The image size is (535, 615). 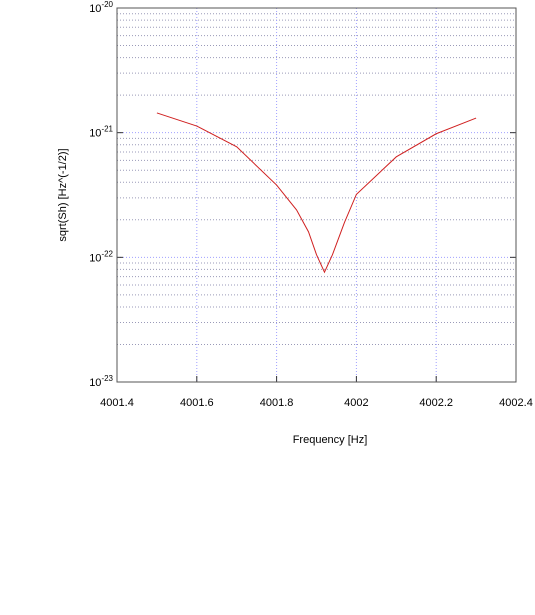 What do you see at coordinates (101, 132) in the screenshot?
I see `y-tick-label: 10-21` at bounding box center [101, 132].